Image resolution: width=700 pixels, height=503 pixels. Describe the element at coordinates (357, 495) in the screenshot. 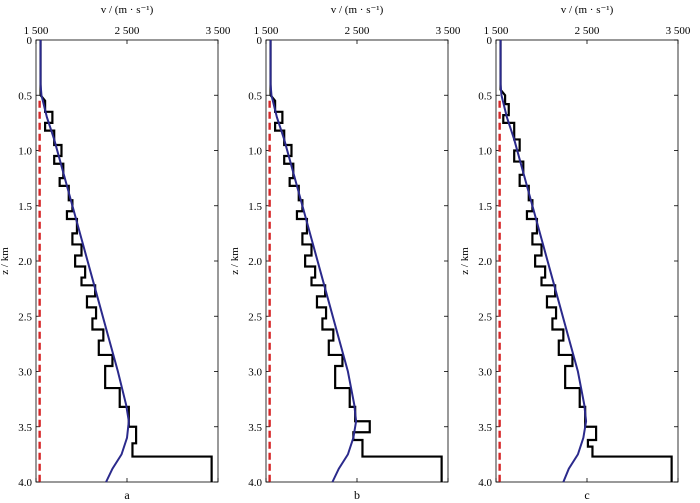

I see `panel-label: b` at that location.